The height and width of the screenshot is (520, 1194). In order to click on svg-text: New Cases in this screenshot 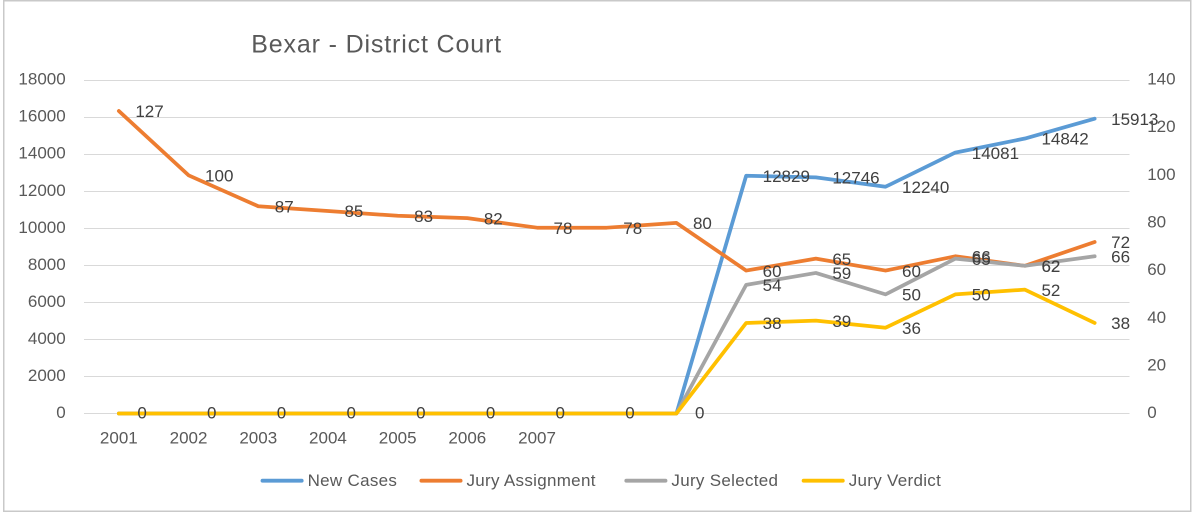, I will do `click(353, 480)`.